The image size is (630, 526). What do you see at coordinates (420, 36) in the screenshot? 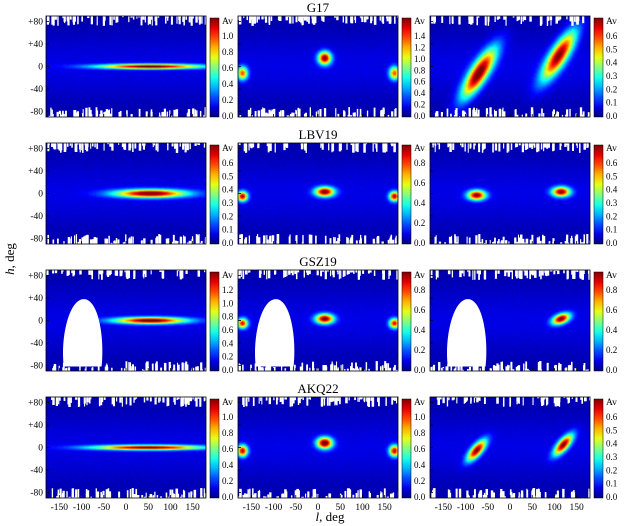
I see `colorbar-tick-label: 1.4` at bounding box center [420, 36].